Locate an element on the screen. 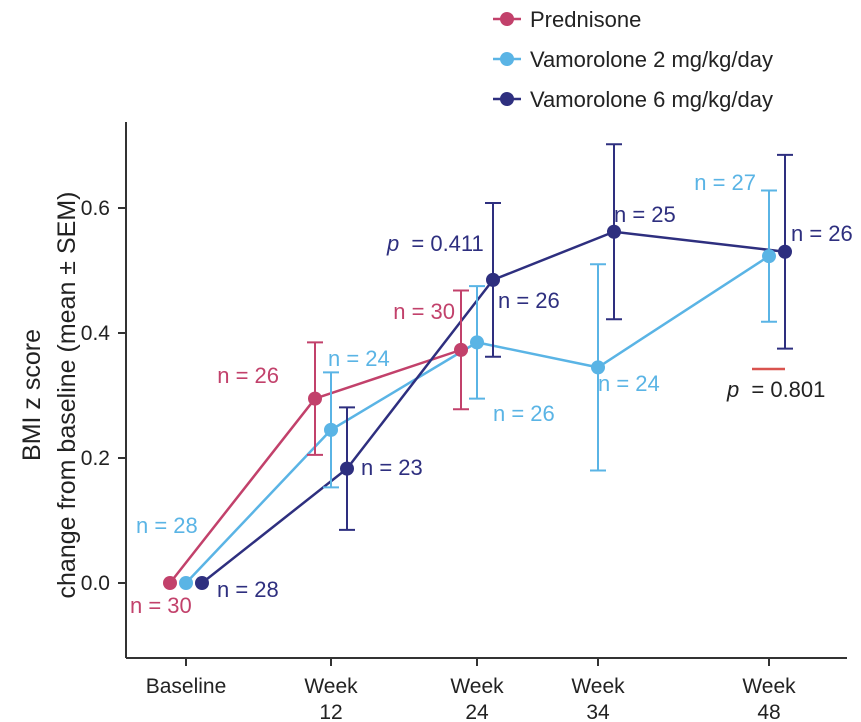  n-label-vamorolone-2: n = 26 is located at coordinates (524, 413).